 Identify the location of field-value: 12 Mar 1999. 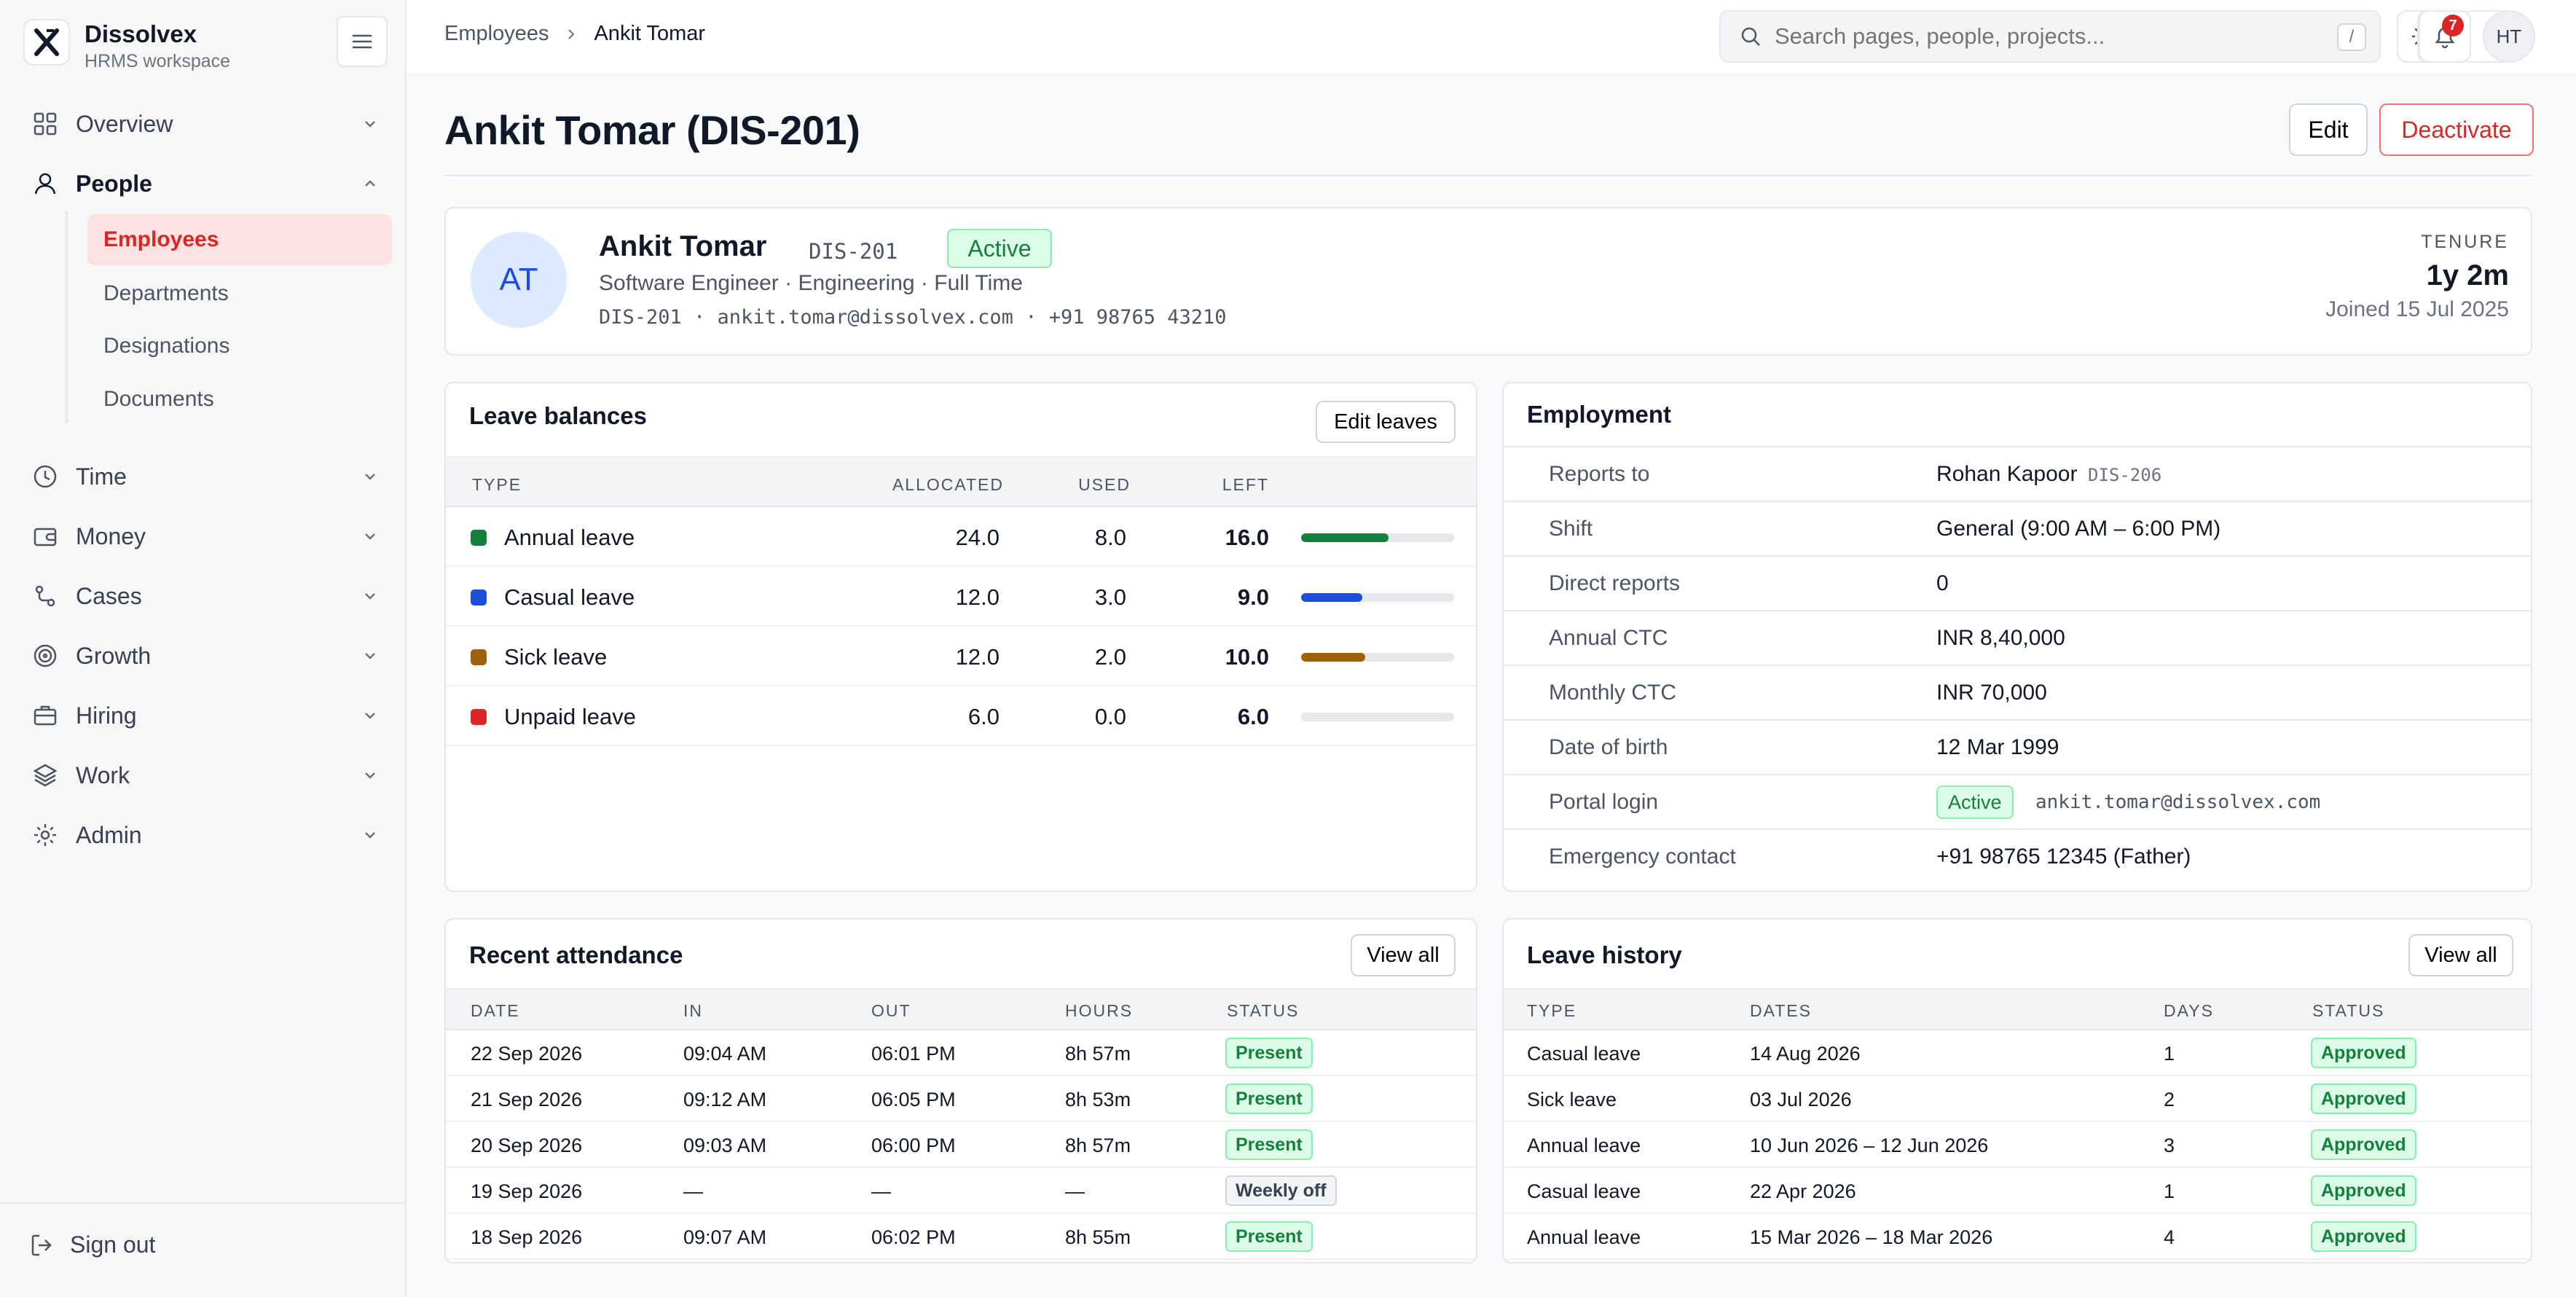
(1997, 747).